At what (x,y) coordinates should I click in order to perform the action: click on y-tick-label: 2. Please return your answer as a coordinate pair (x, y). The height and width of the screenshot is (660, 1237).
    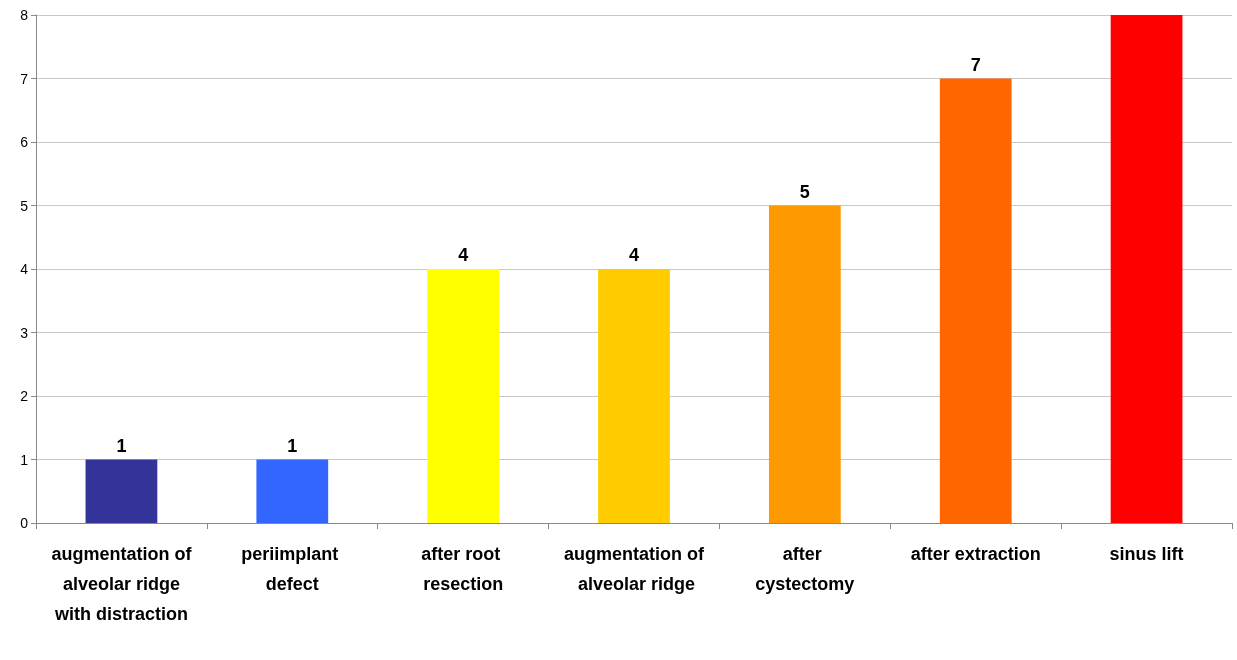
    Looking at the image, I should click on (24, 396).